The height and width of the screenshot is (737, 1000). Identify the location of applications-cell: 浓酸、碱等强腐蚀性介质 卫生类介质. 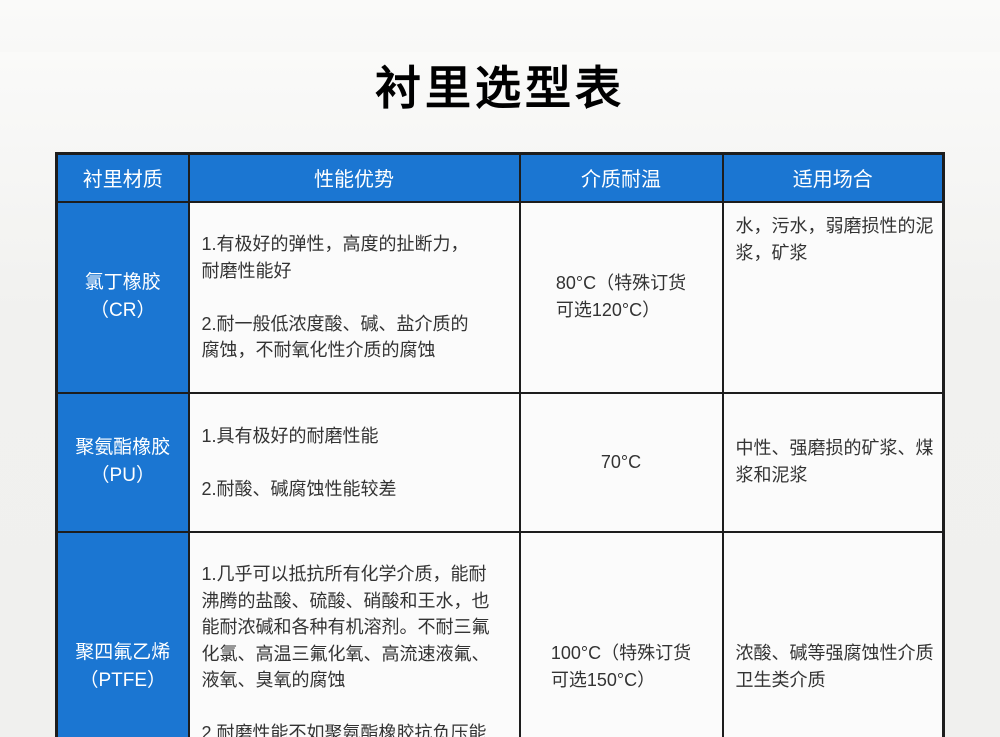
(833, 633).